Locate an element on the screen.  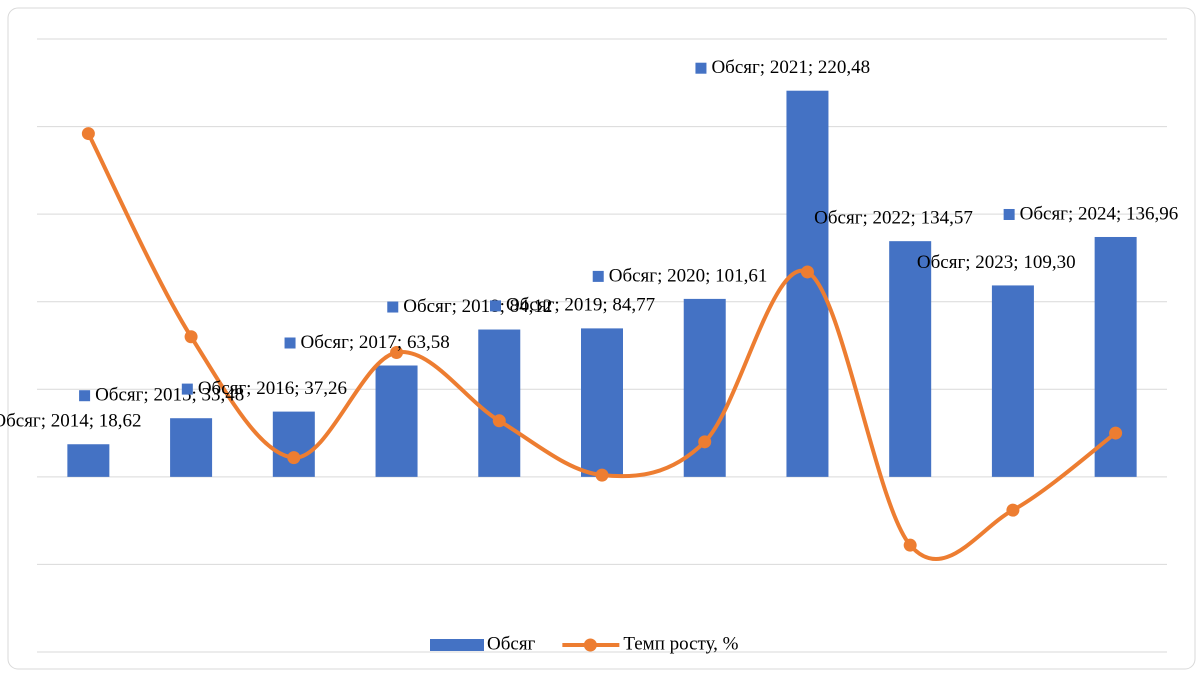
data-label: Обсяг; 2022; 134,57 is located at coordinates (893, 218).